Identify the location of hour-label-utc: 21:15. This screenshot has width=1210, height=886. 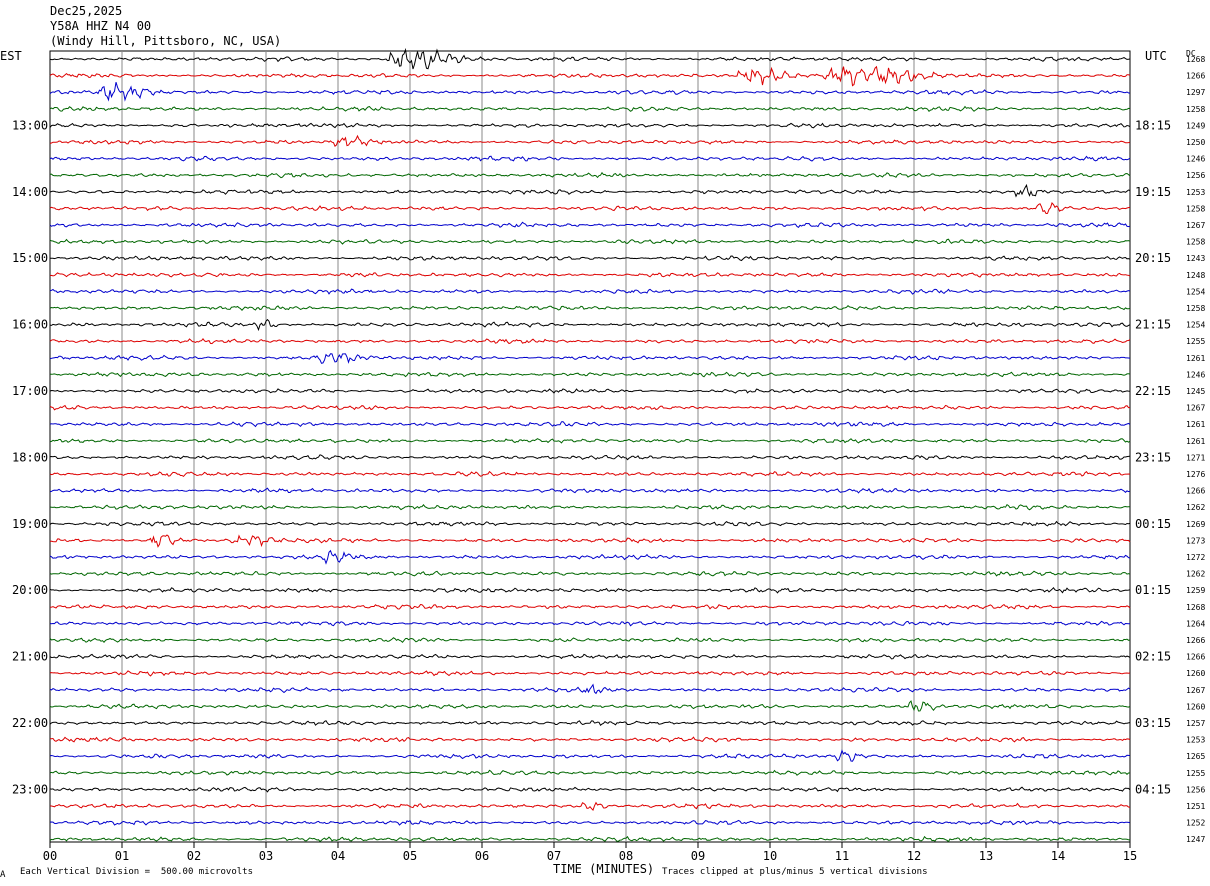
(1153, 325).